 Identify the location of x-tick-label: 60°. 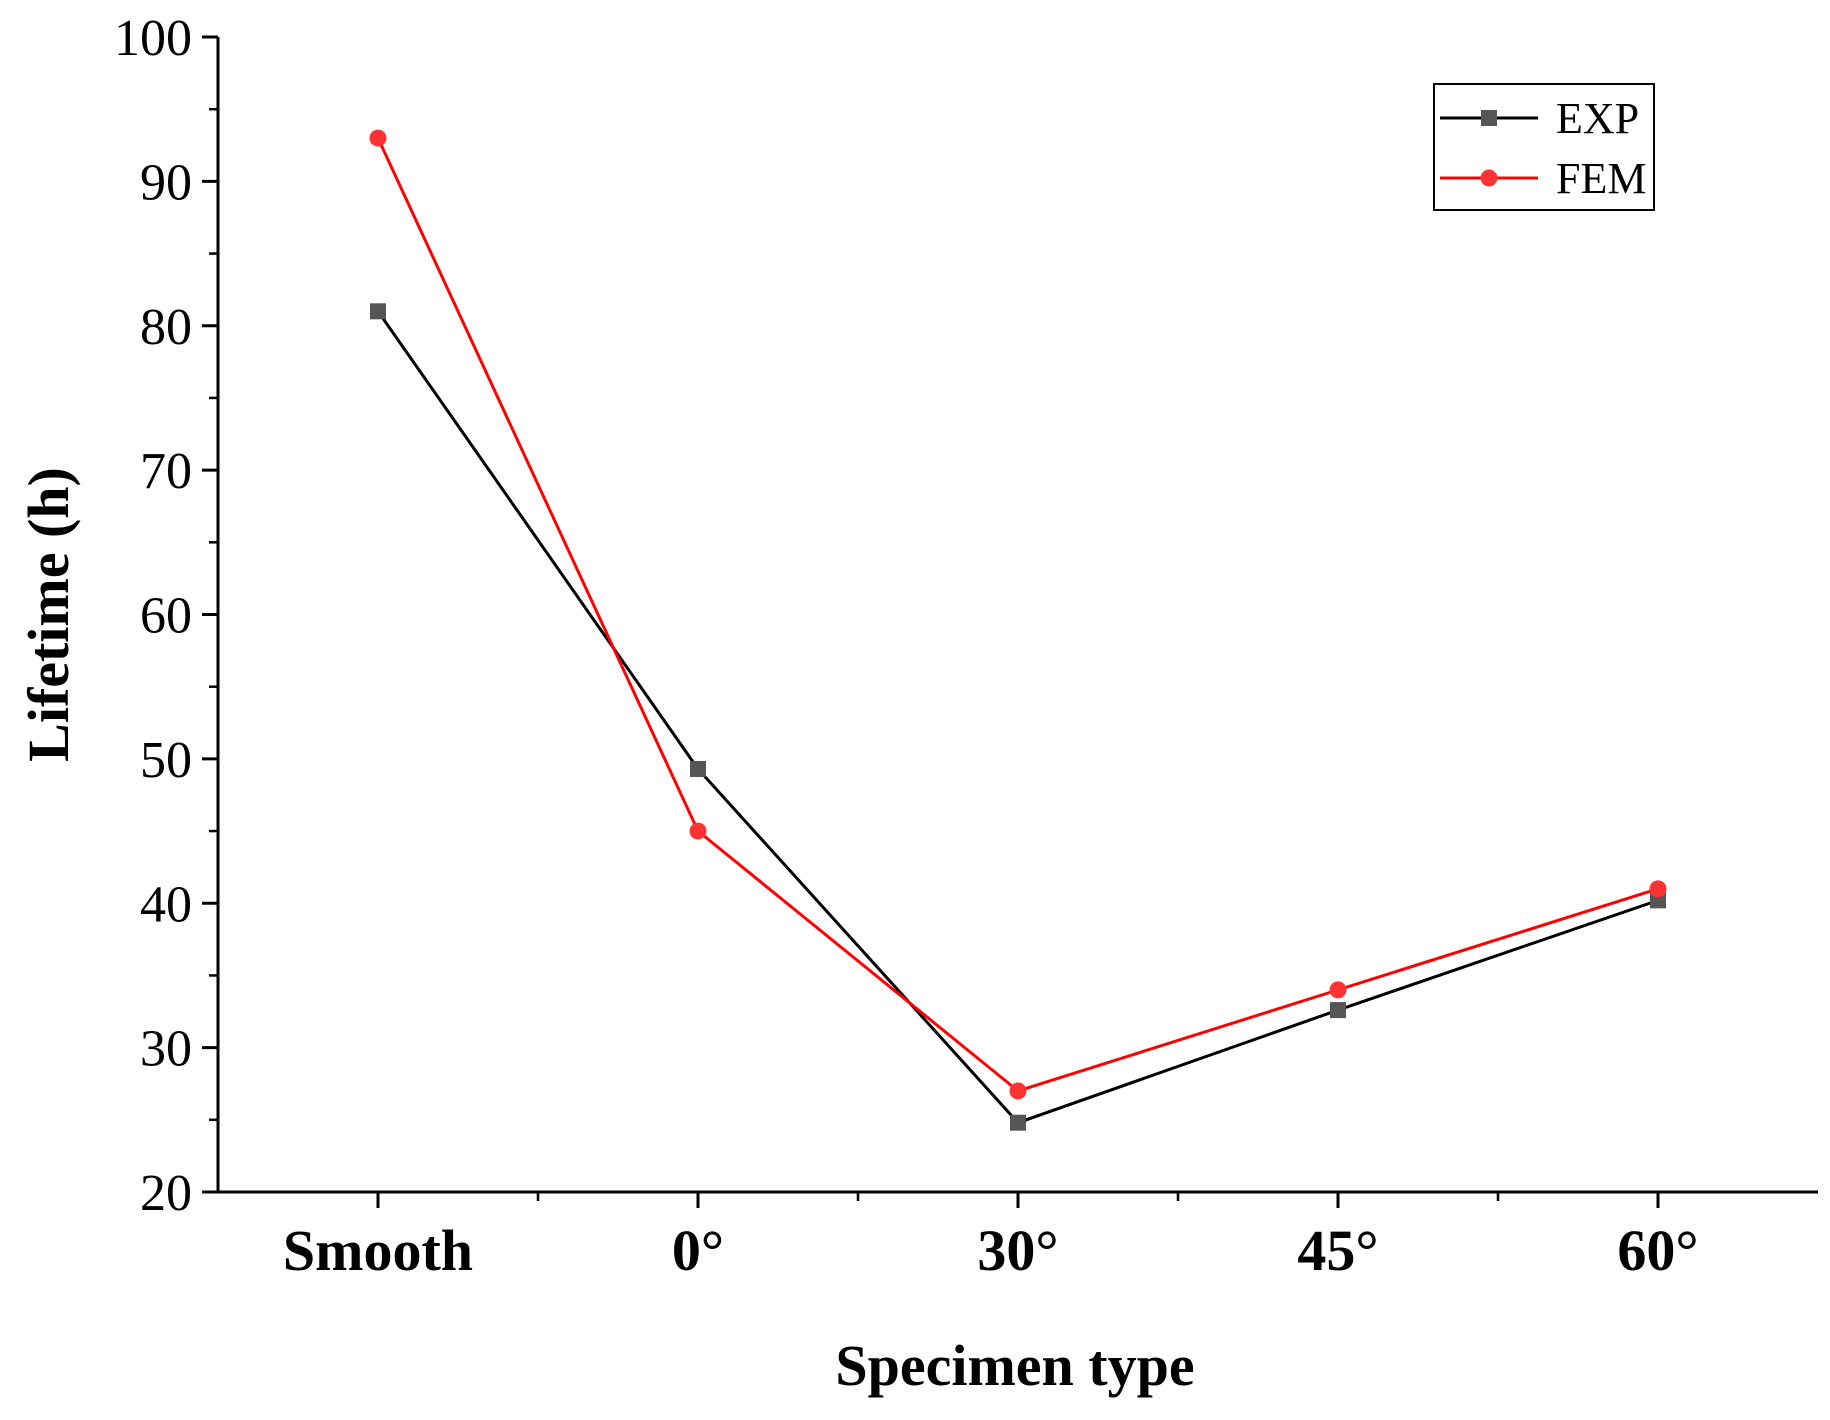
(1657, 1250).